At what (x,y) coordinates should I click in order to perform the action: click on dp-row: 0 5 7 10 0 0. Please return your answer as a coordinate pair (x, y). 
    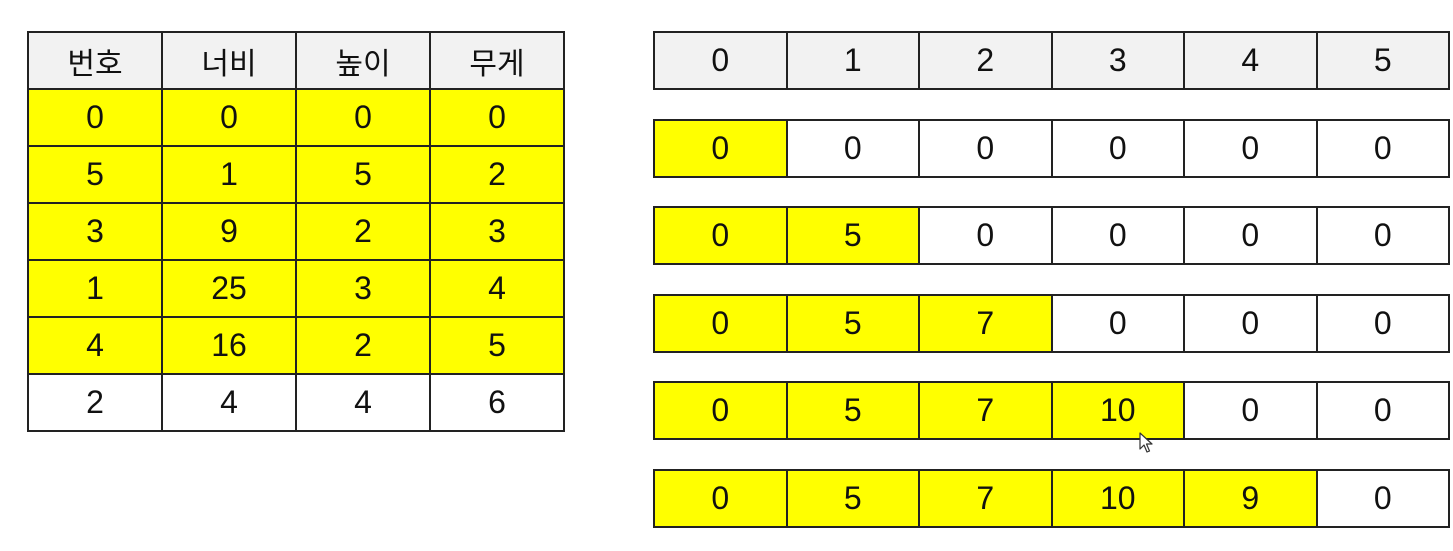
    Looking at the image, I should click on (1051, 410).